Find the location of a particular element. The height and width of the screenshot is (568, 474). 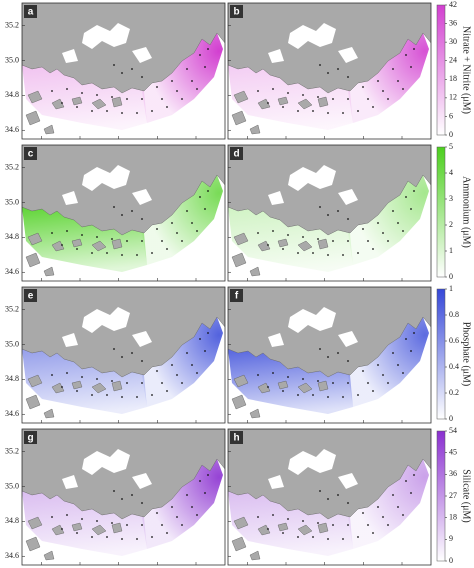

colorbar-tick-label: 2 is located at coordinates (451, 224).